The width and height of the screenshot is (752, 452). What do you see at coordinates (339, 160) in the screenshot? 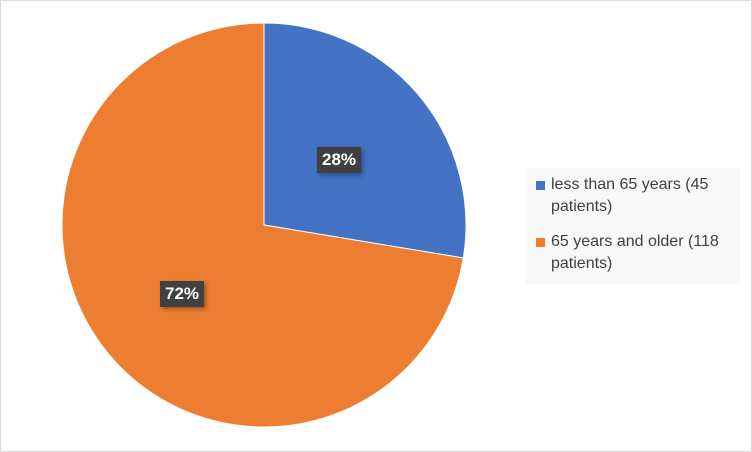
I see `data-label-0: 28%` at bounding box center [339, 160].